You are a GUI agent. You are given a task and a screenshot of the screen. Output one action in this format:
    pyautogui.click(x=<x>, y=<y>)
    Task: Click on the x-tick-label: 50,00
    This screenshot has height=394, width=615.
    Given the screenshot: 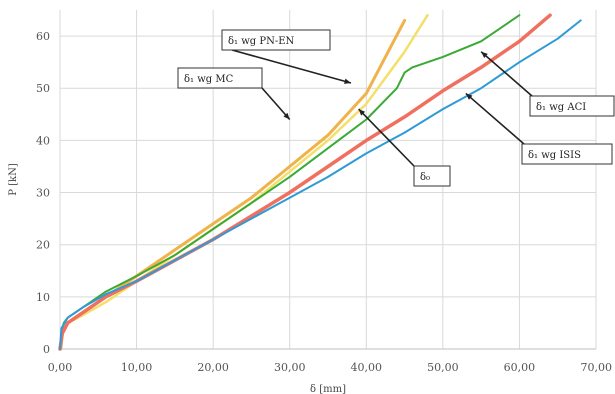 What is the action you would take?
    pyautogui.click(x=443, y=367)
    